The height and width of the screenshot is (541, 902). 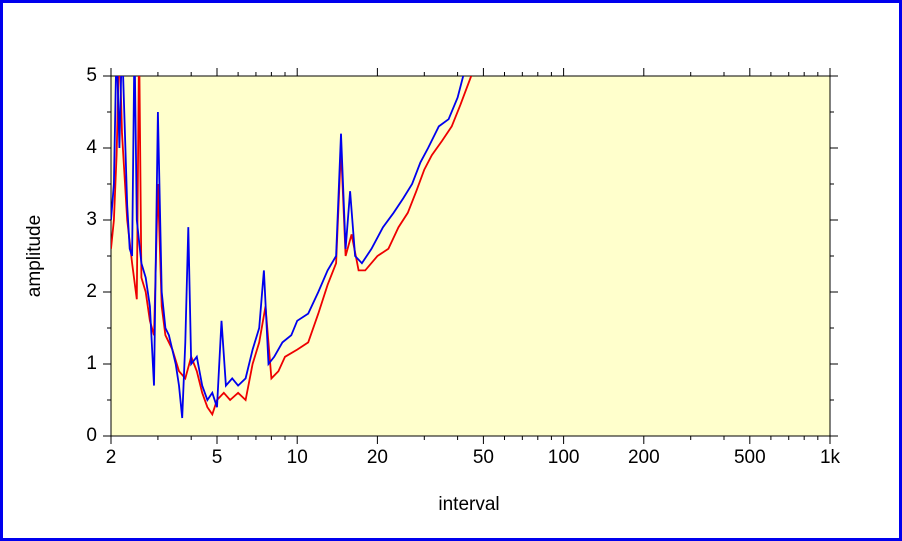 What do you see at coordinates (91, 147) in the screenshot?
I see `y-tick-label: 4` at bounding box center [91, 147].